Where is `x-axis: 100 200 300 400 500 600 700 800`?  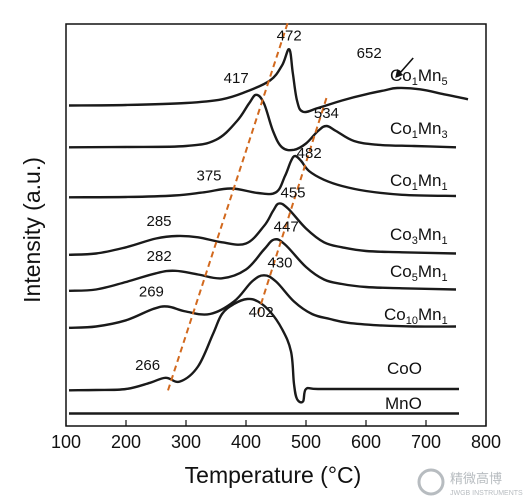 x-axis: 100 200 300 400 500 600 700 800 is located at coordinates (276, 436).